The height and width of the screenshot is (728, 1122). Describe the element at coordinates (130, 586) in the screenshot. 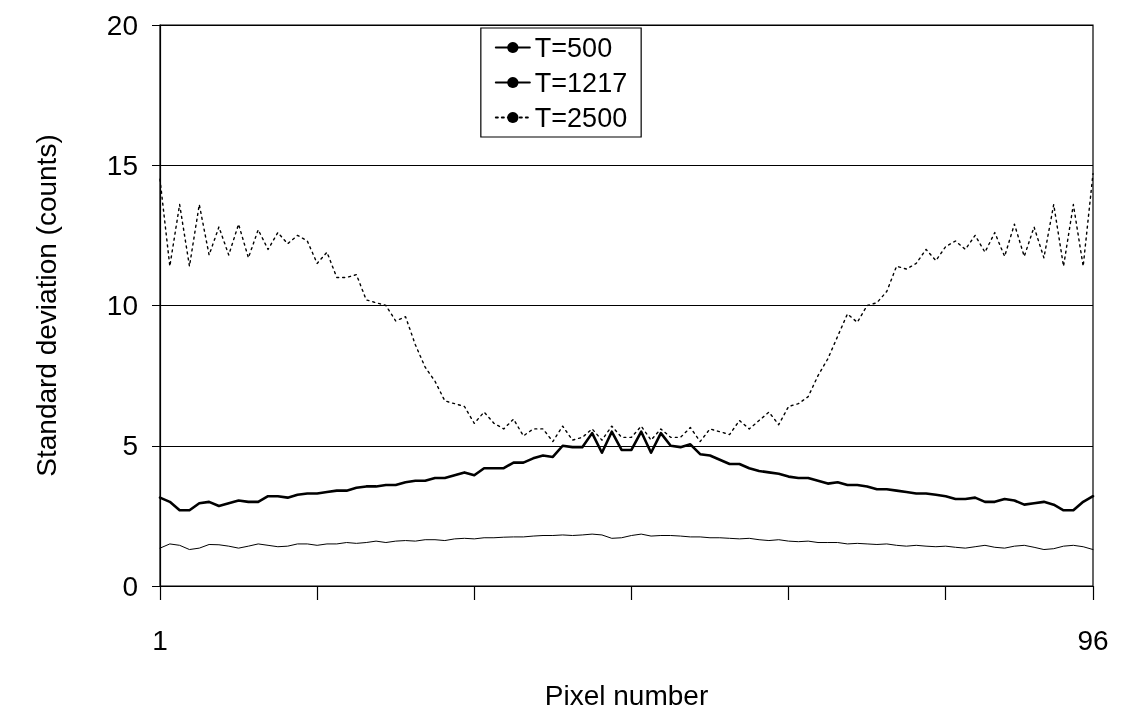

I see `y-tick-label: 0` at that location.